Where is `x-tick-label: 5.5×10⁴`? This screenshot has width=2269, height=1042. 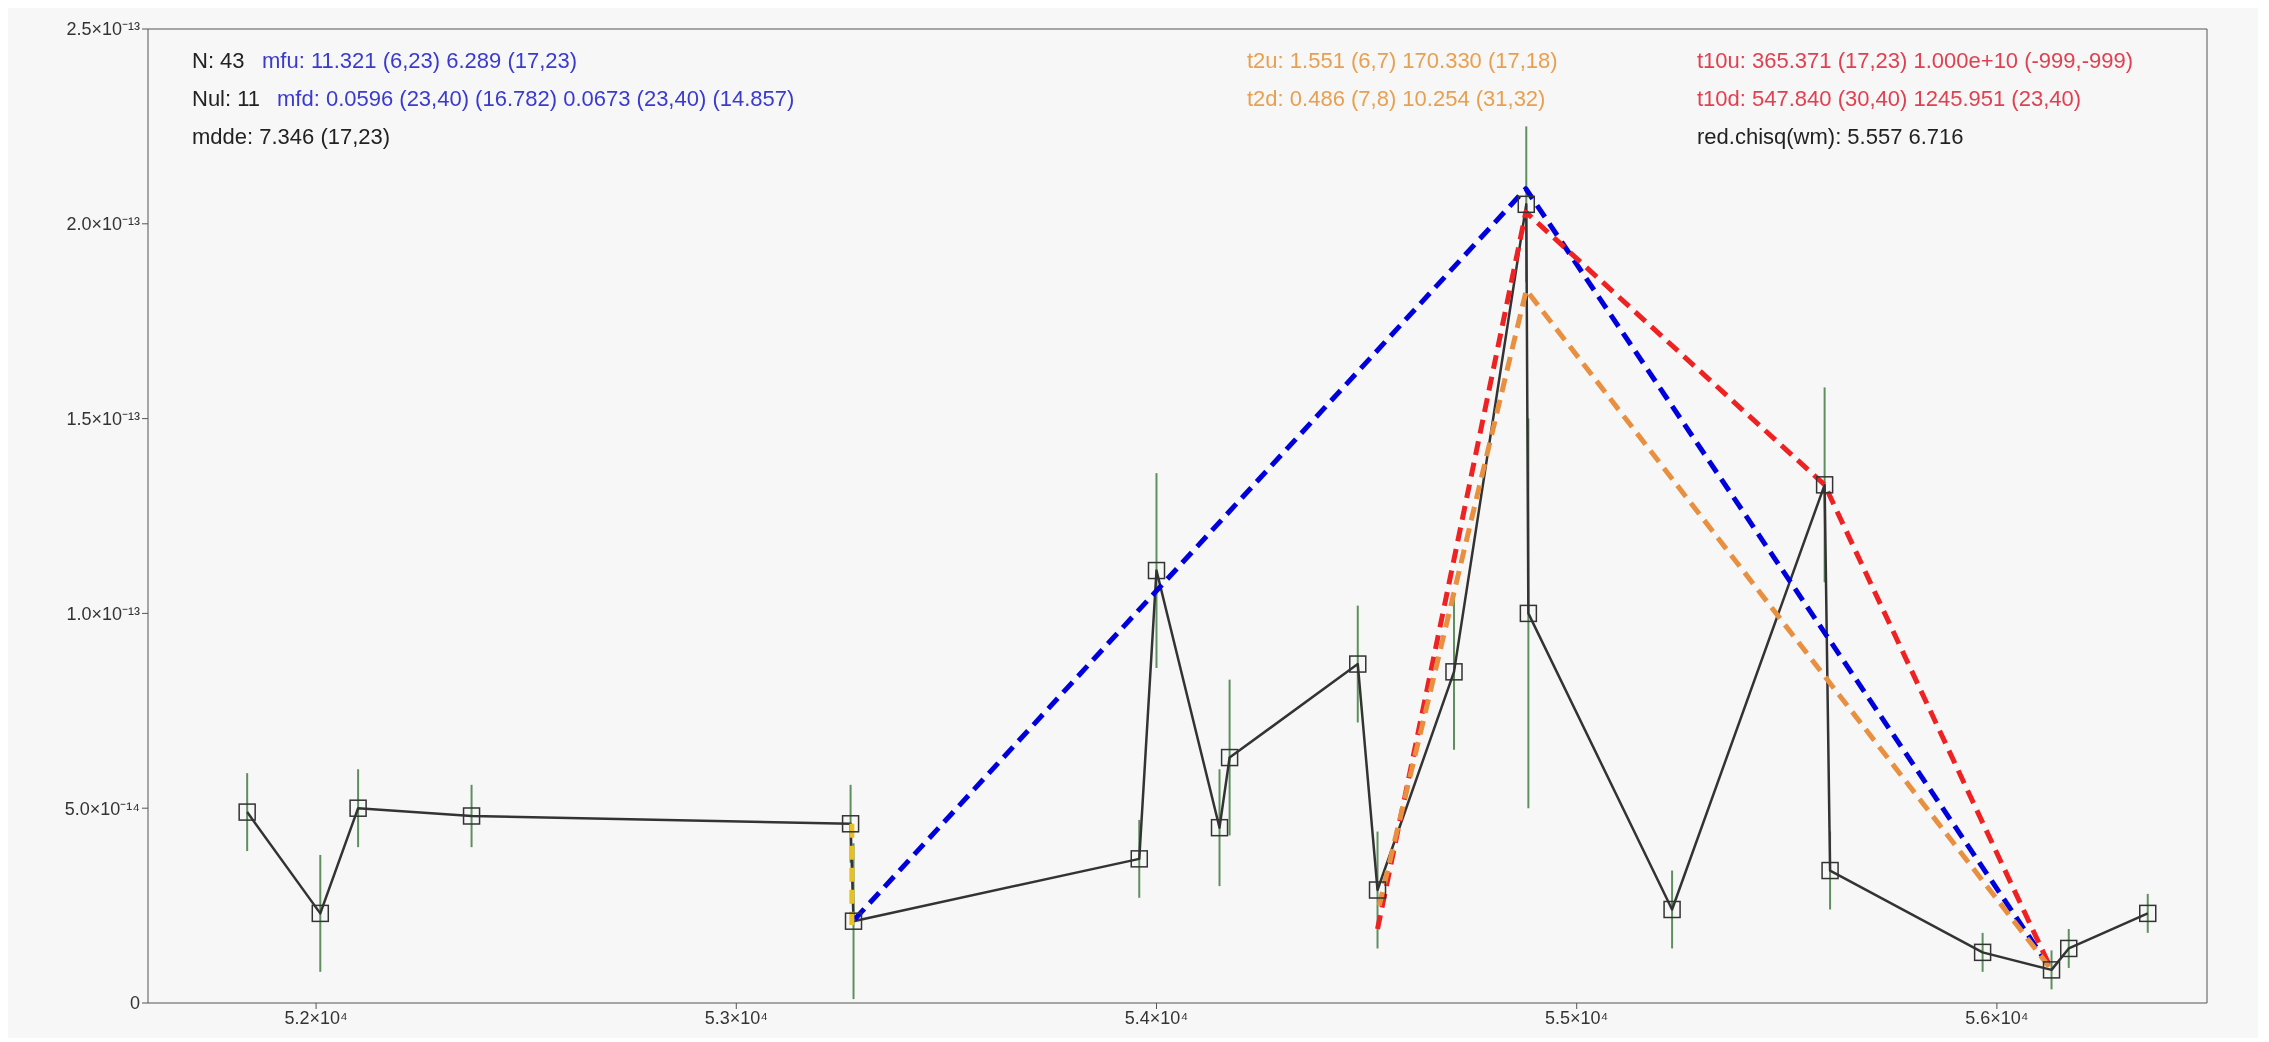
x-tick-label: 5.5×10⁴ is located at coordinates (1577, 1017).